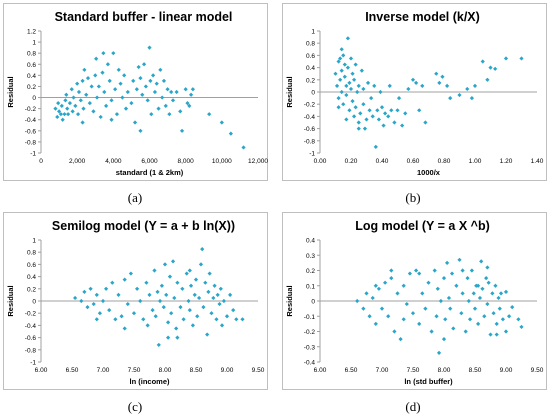  What do you see at coordinates (113, 161) in the screenshot?
I see `x-tick-label: 4,000` at bounding box center [113, 161].